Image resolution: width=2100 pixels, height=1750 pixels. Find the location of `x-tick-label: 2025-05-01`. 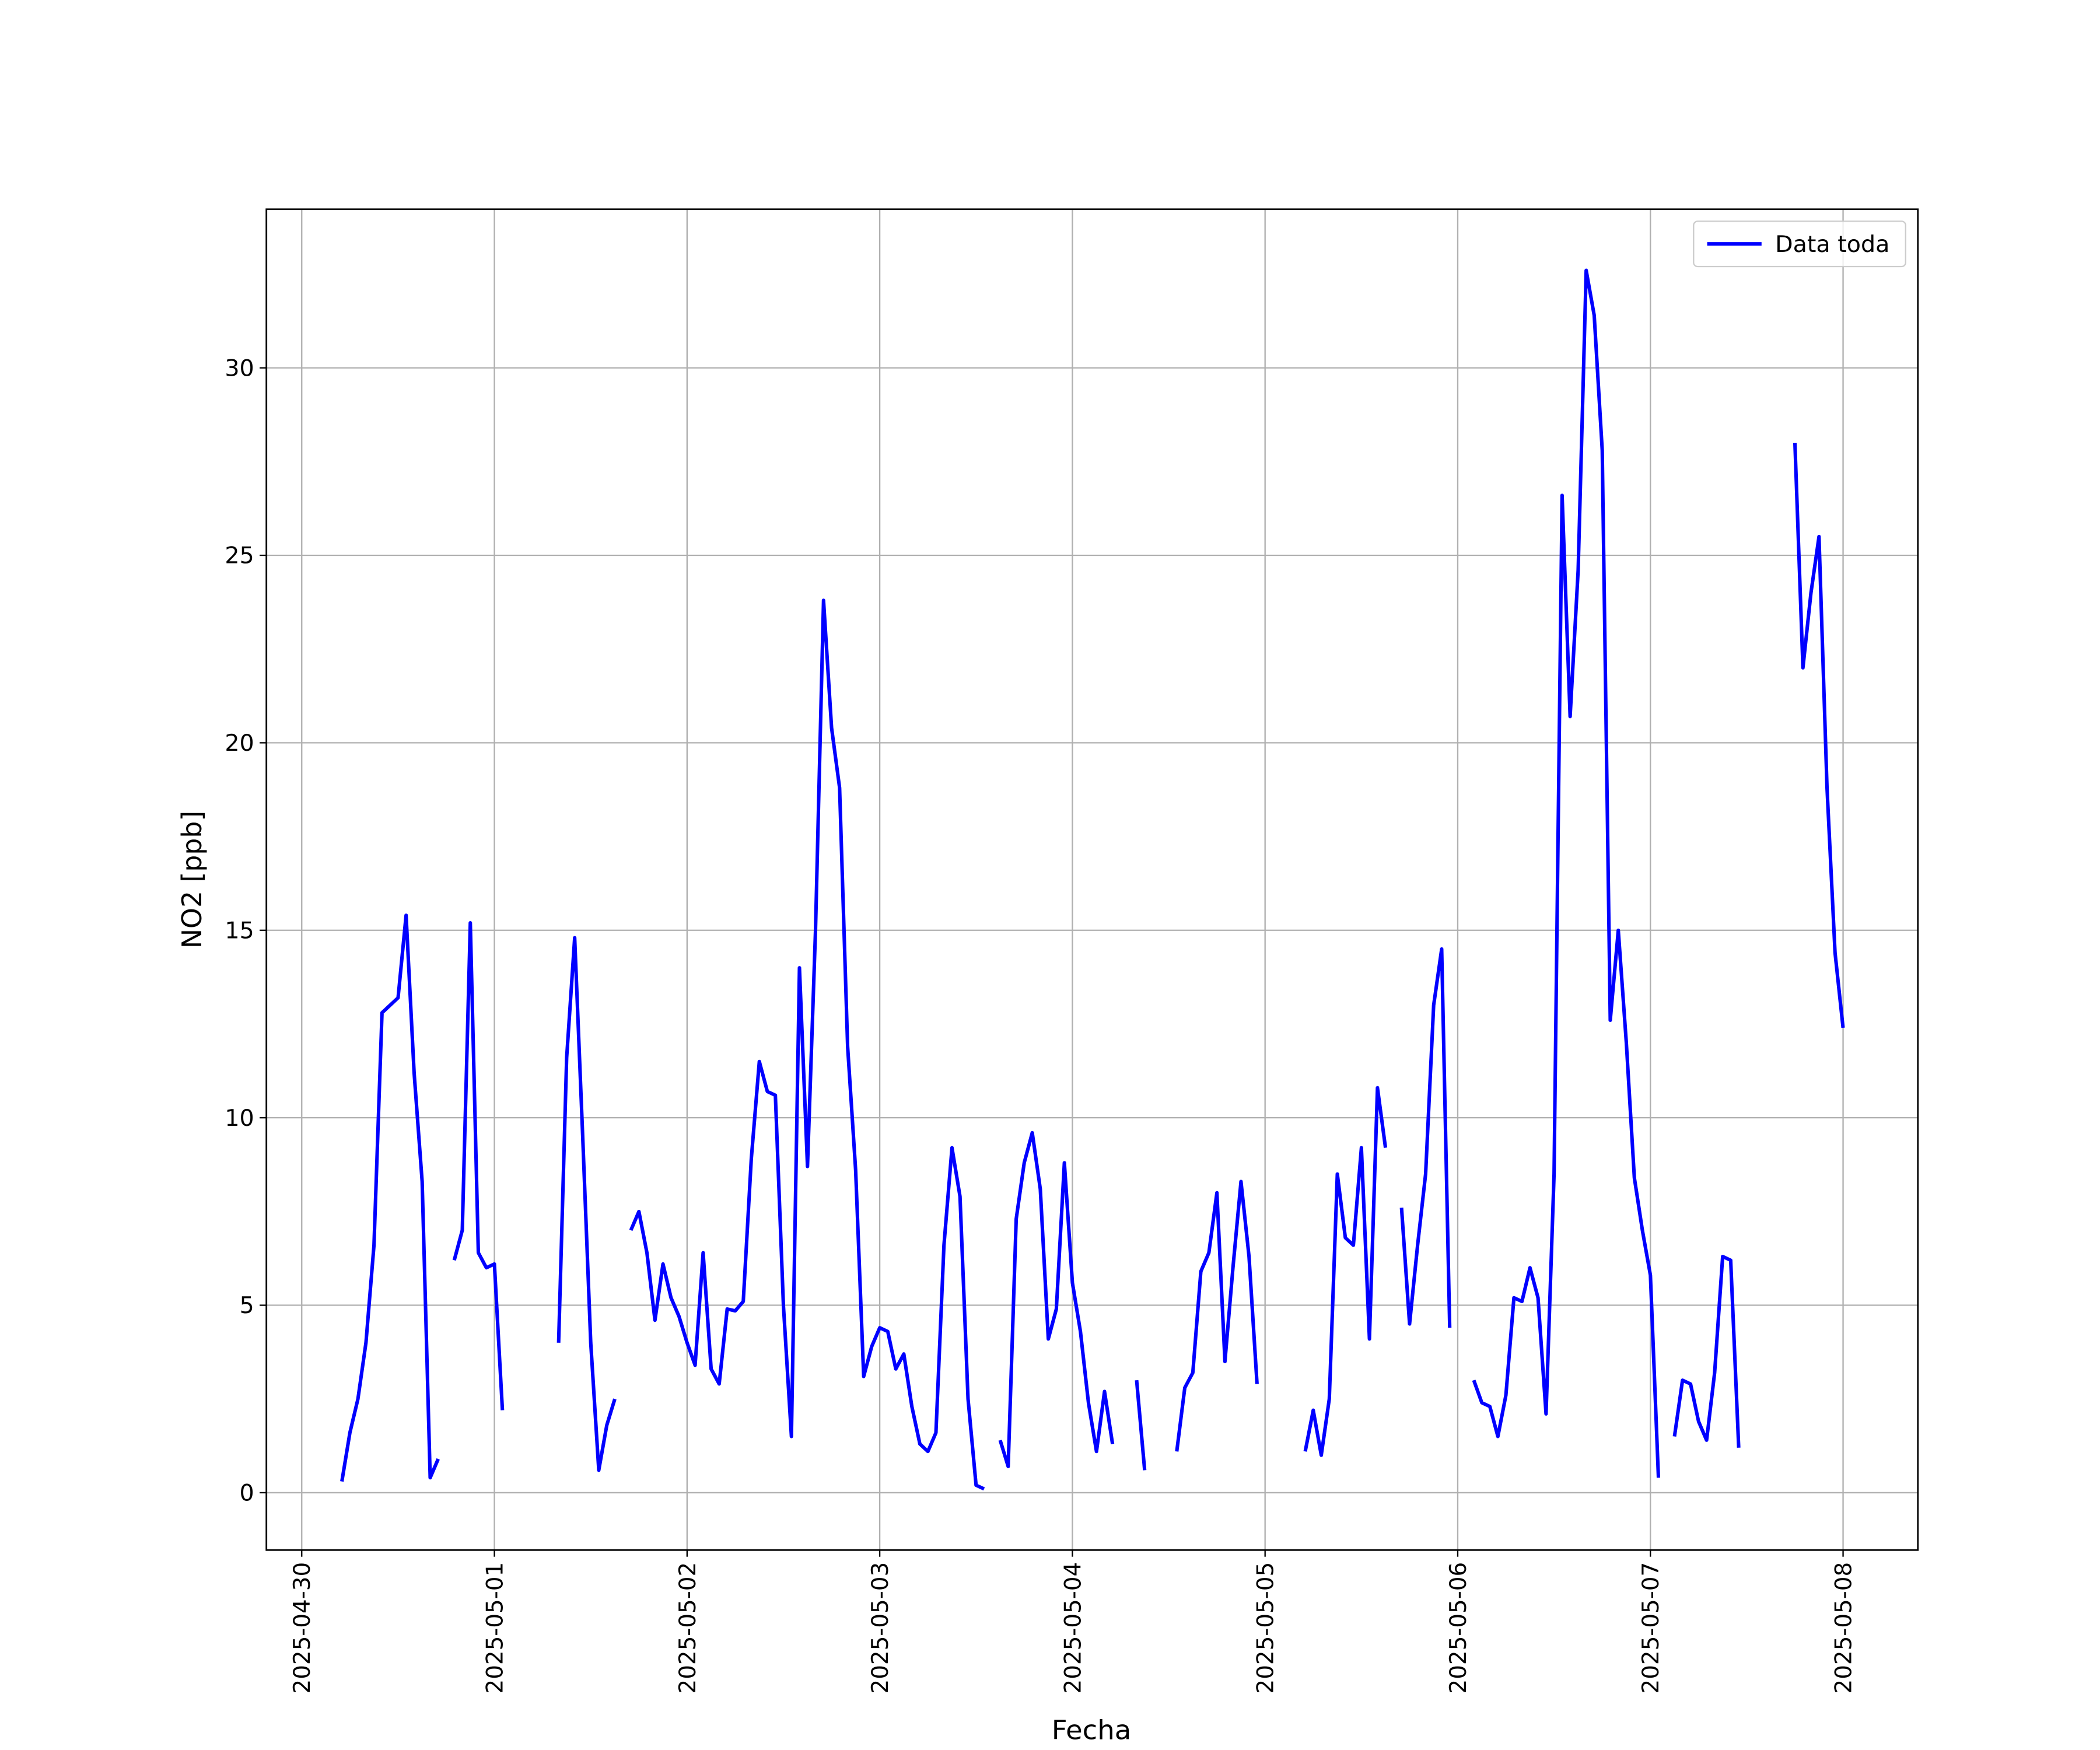

x-tick-label: 2025-05-01 is located at coordinates (495, 1628).